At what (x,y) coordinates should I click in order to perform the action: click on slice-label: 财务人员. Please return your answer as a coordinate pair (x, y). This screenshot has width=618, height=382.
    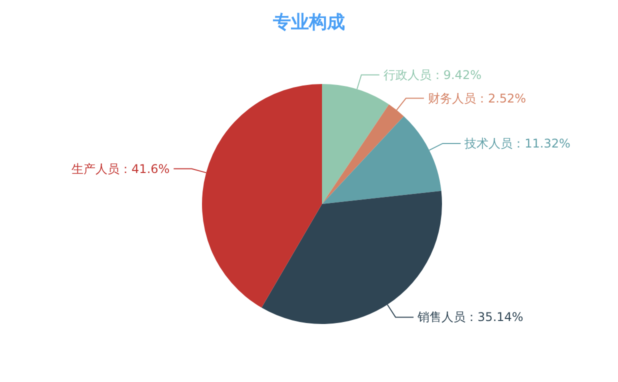
    Looking at the image, I should click on (452, 98).